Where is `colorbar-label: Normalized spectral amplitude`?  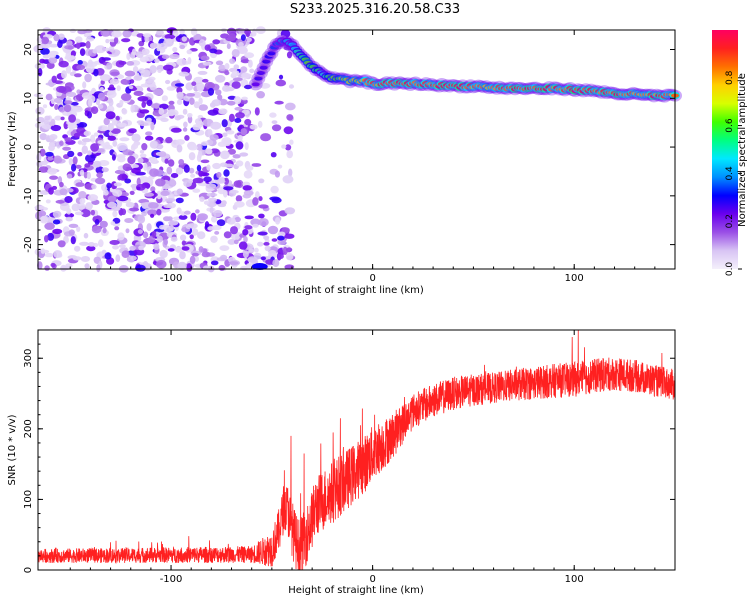 colorbar-label: Normalized spectral amplitude is located at coordinates (742, 150).